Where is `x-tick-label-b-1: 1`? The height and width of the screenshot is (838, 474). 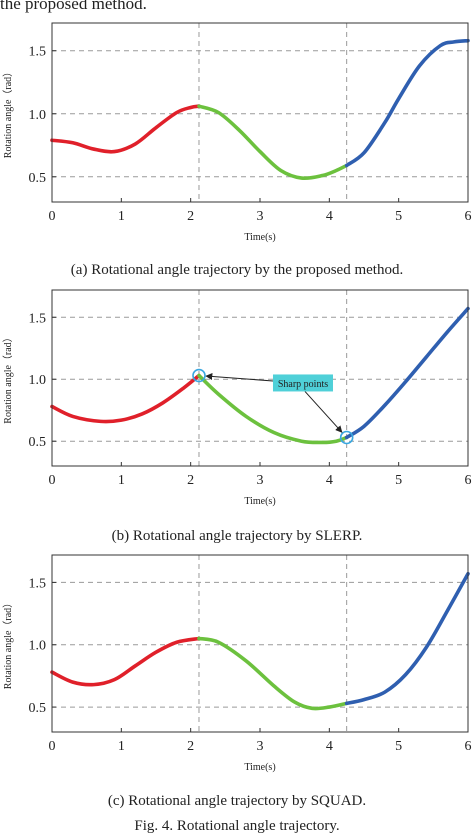 x-tick-label-b-1: 1 is located at coordinates (121, 480).